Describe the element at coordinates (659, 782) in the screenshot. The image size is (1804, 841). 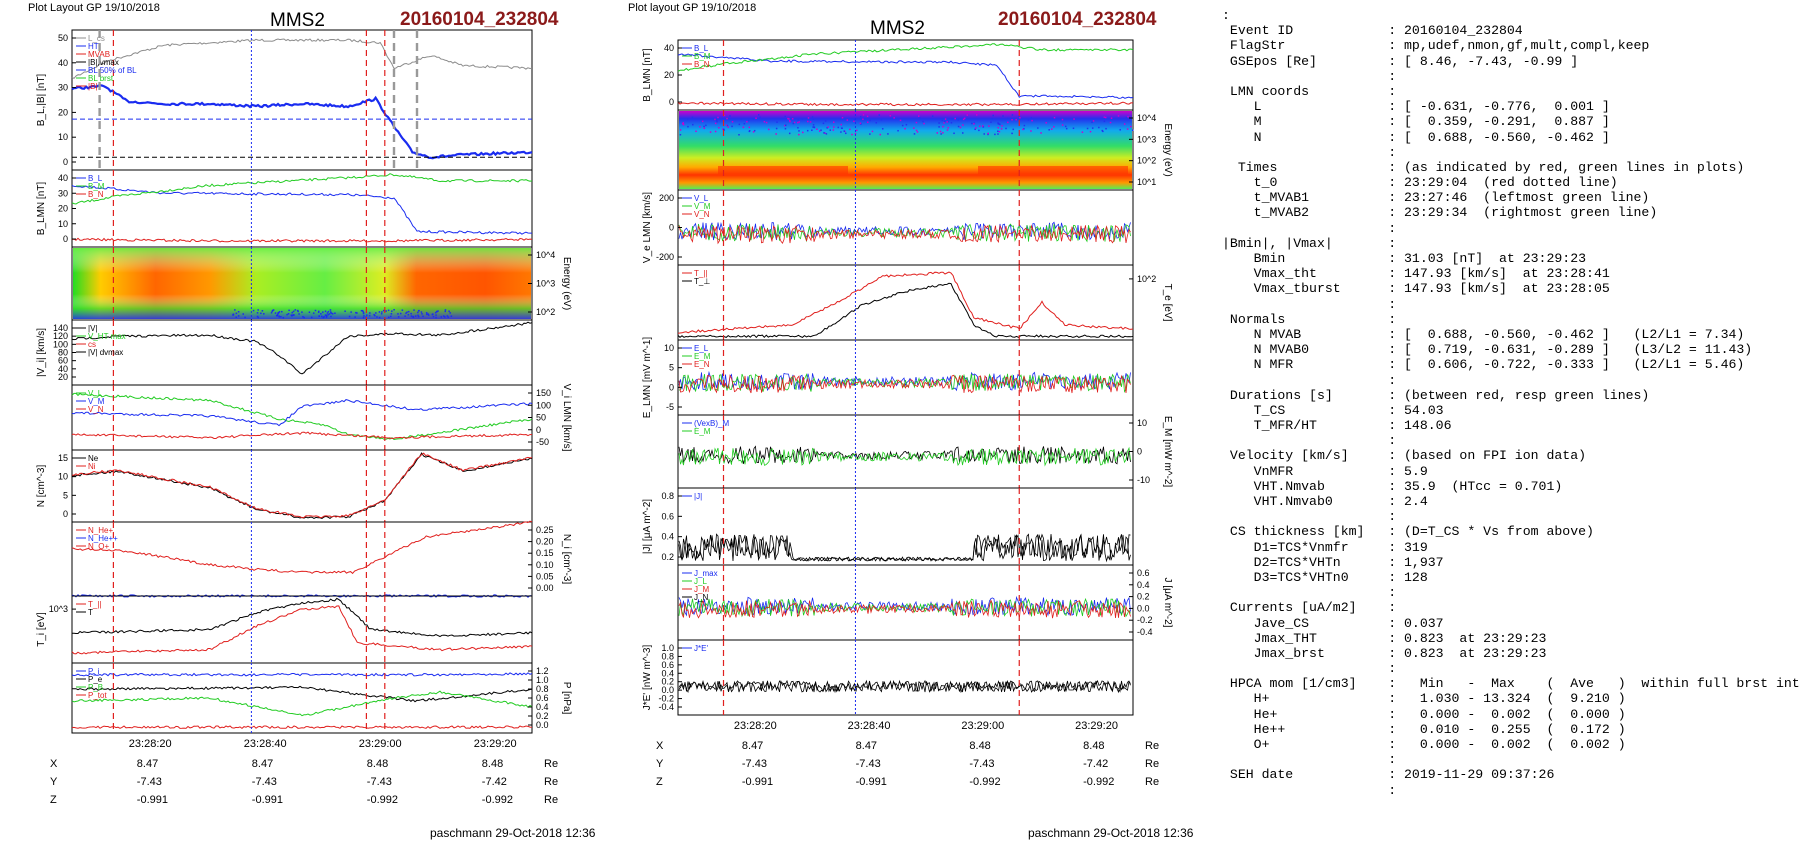
I see `orbit-row-label: Z` at that location.